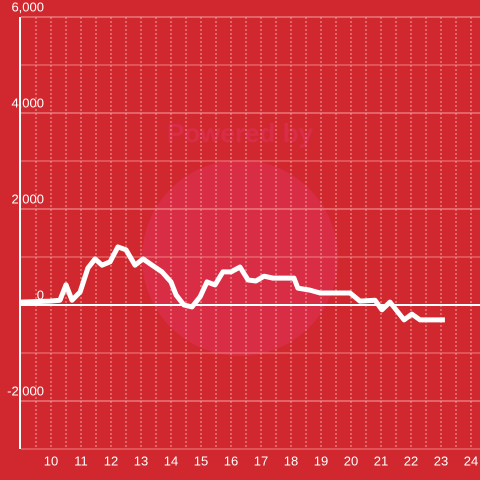  Describe the element at coordinates (27, 198) in the screenshot. I see `y-tick-label: 2,000` at that location.